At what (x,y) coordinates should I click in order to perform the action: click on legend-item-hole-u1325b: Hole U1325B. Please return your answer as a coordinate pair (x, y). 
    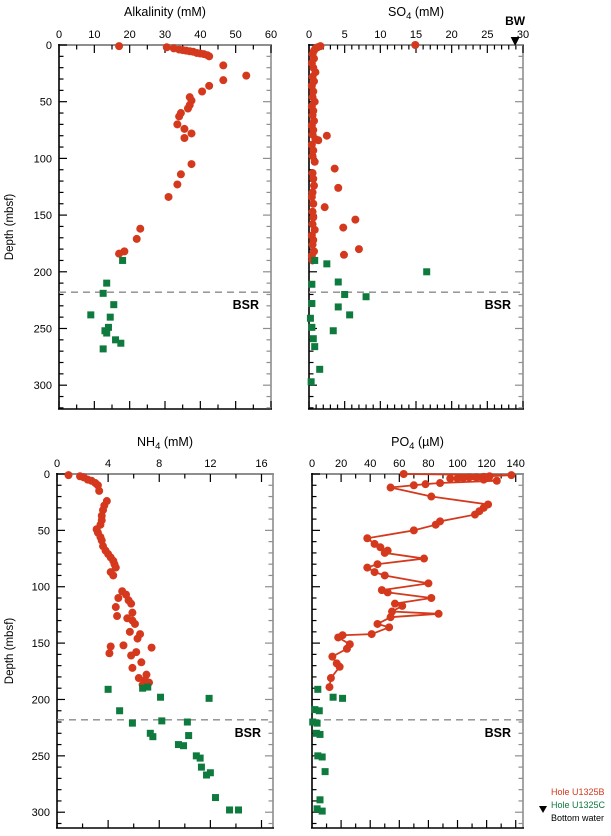
    Looking at the image, I should click on (574, 792).